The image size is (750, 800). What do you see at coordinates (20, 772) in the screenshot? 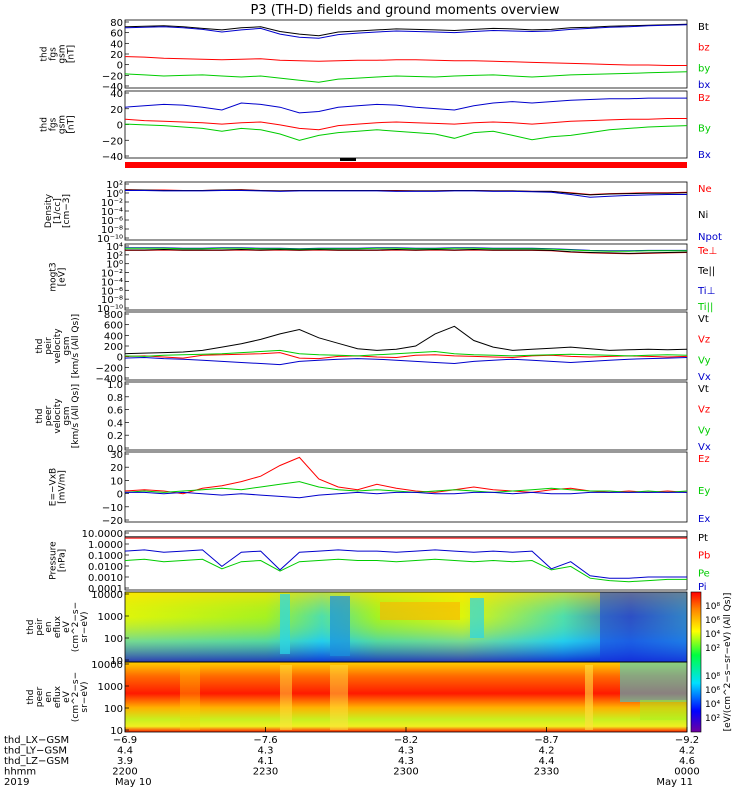
I see `x-row-label: hhmm` at bounding box center [20, 772].